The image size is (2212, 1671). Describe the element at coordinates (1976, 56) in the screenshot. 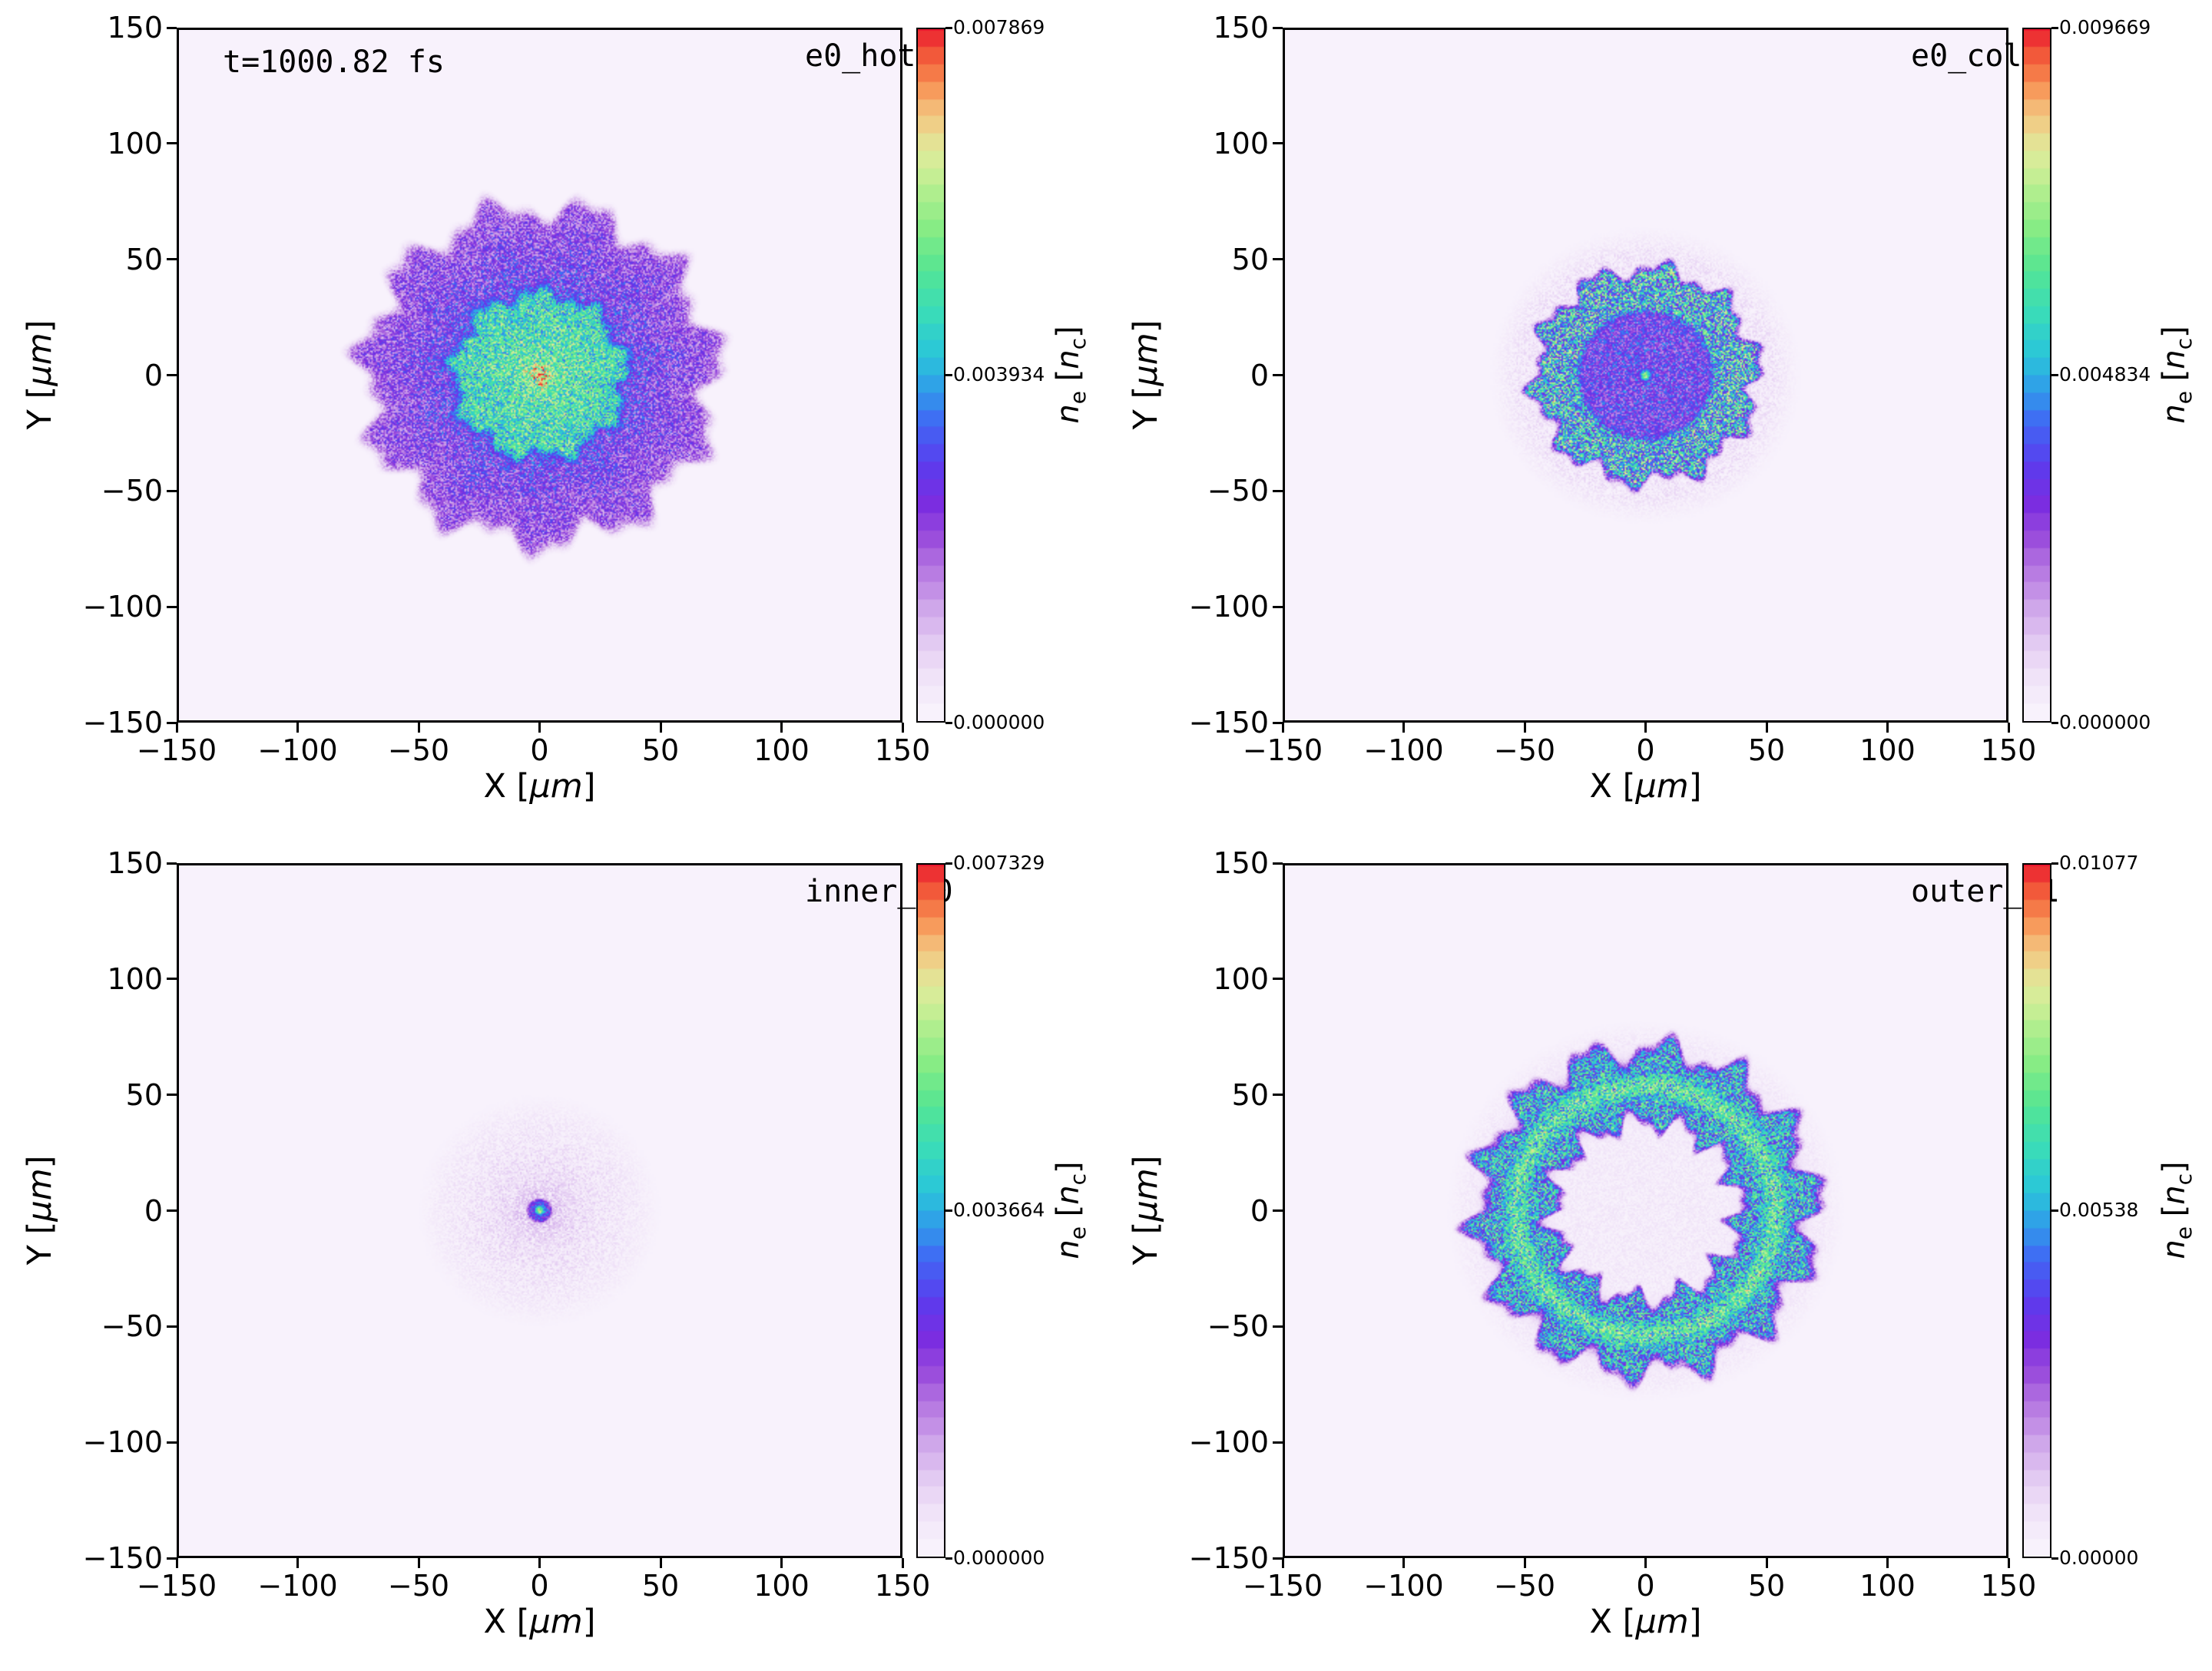

I see `series-title: e0_cold` at that location.